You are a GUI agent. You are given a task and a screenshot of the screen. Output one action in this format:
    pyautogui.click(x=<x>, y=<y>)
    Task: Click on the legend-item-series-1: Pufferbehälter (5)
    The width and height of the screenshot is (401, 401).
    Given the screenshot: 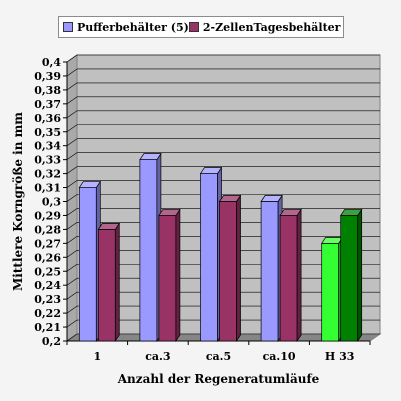 What is the action you would take?
    pyautogui.click(x=126, y=27)
    